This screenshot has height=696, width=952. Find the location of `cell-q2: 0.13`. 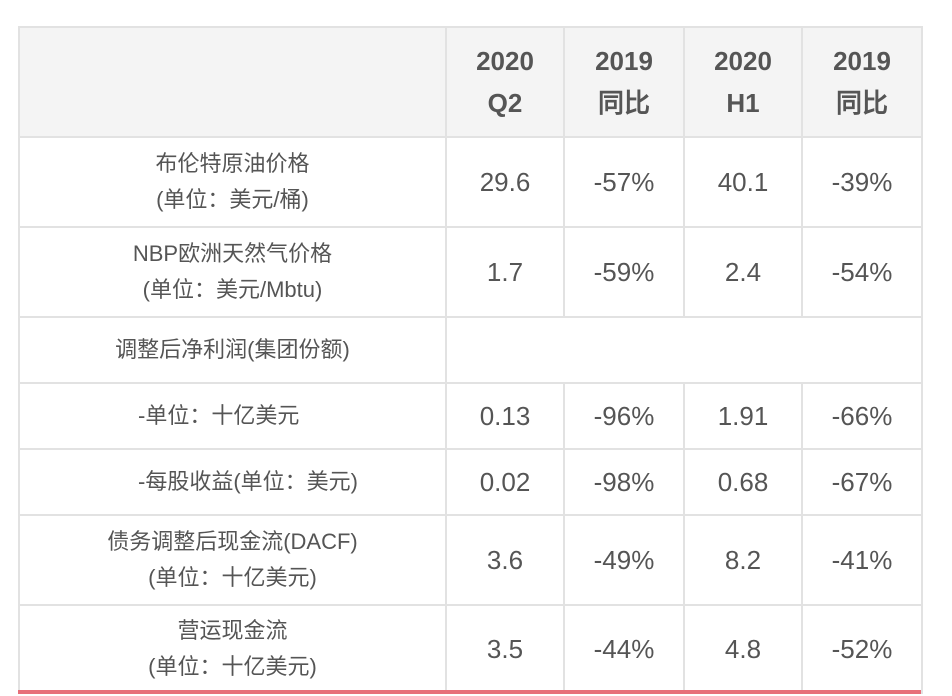

cell-q2: 0.13 is located at coordinates (505, 416).